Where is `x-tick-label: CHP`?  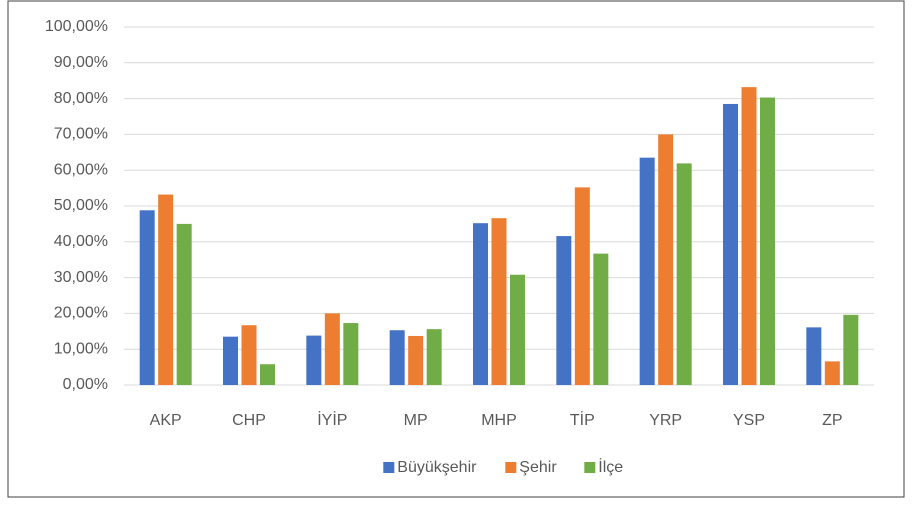
x-tick-label: CHP is located at coordinates (249, 420).